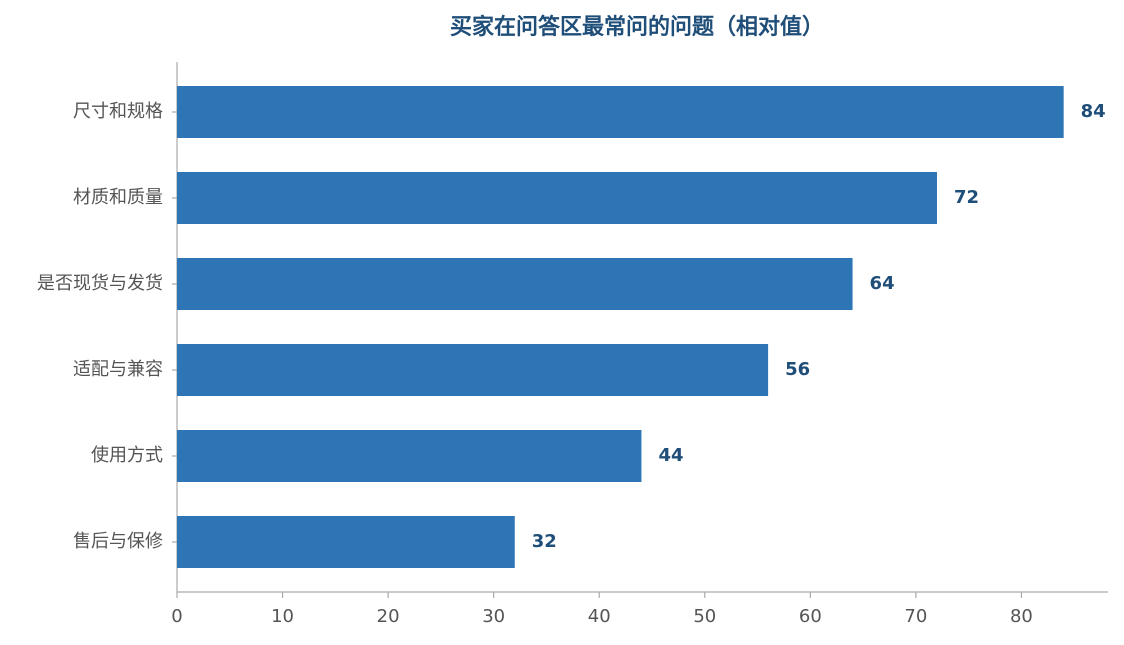 This screenshot has height=645, width=1124. Describe the element at coordinates (388, 616) in the screenshot. I see `x-tick-label: 20` at that location.